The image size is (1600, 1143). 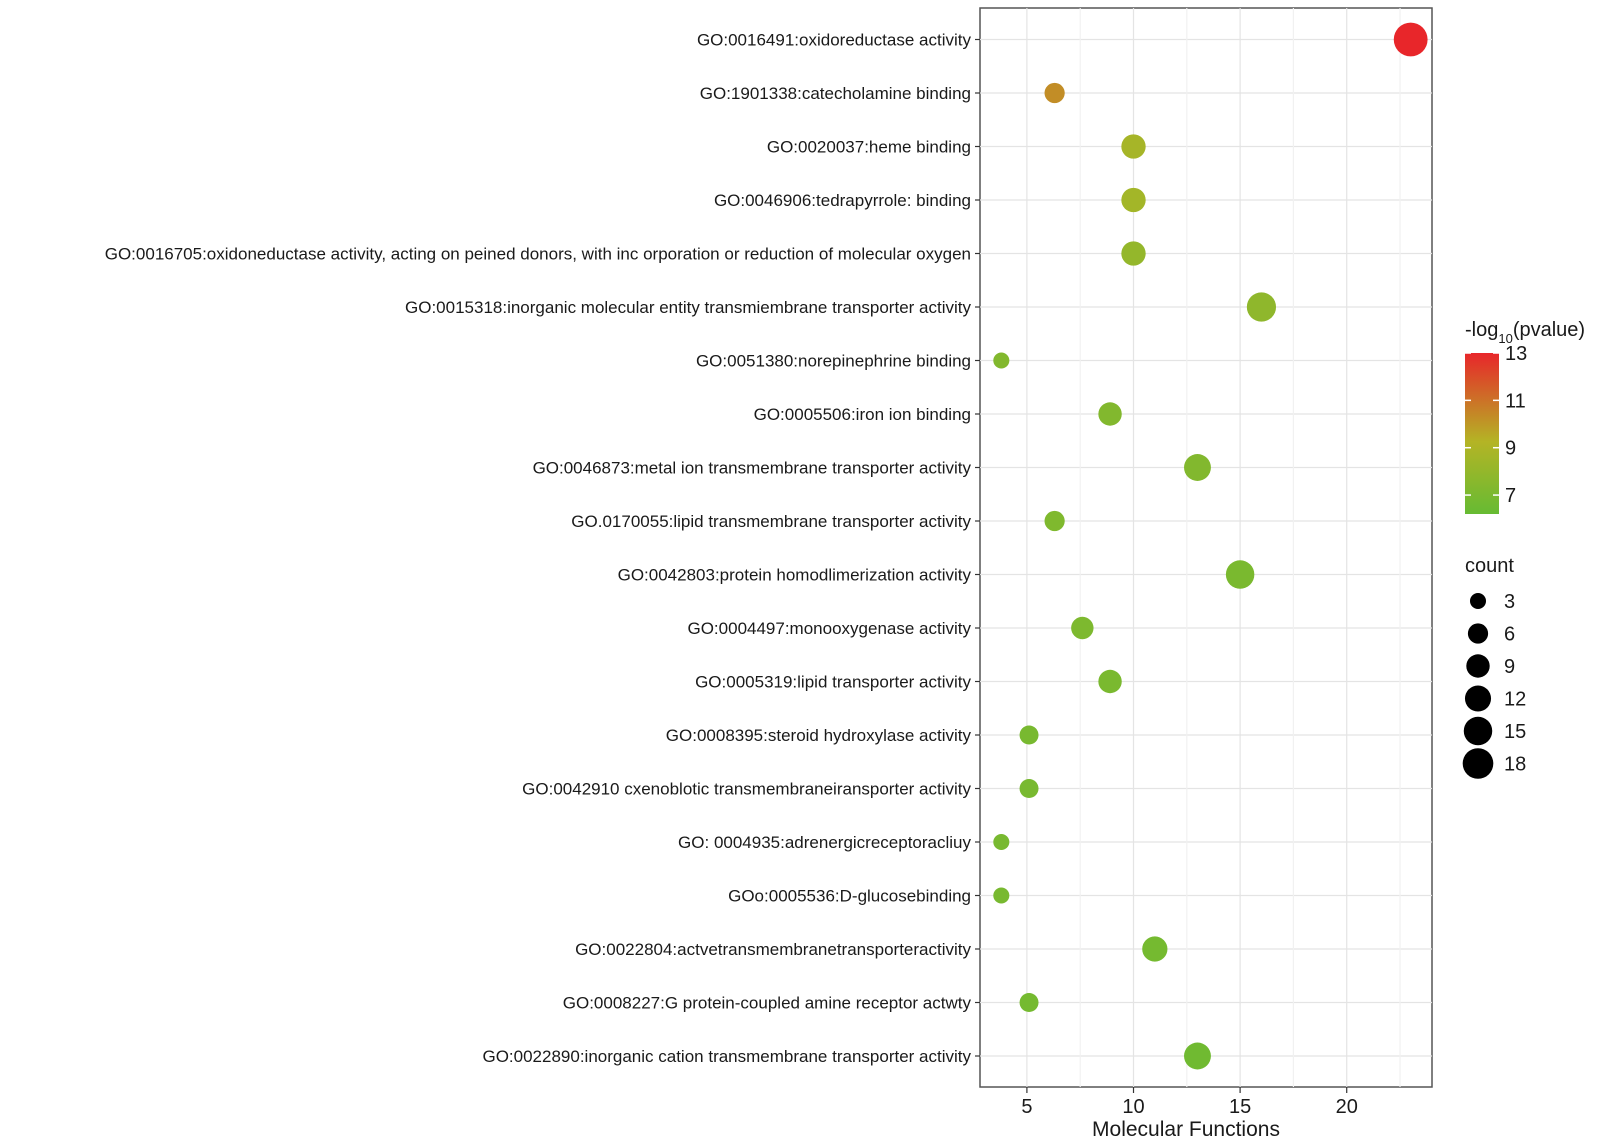 I want to click on y-tick-label: GO:0004497:monooxygenase activity, so click(x=829, y=628).